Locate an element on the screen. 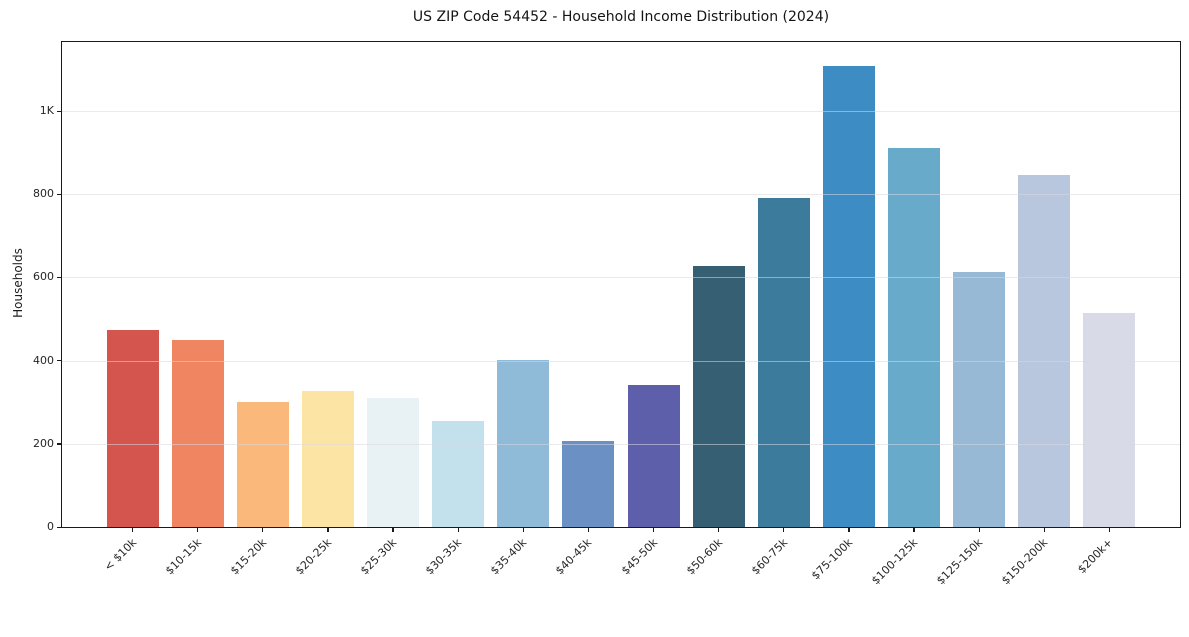  bar-slot-100-125k is located at coordinates (914, 284).